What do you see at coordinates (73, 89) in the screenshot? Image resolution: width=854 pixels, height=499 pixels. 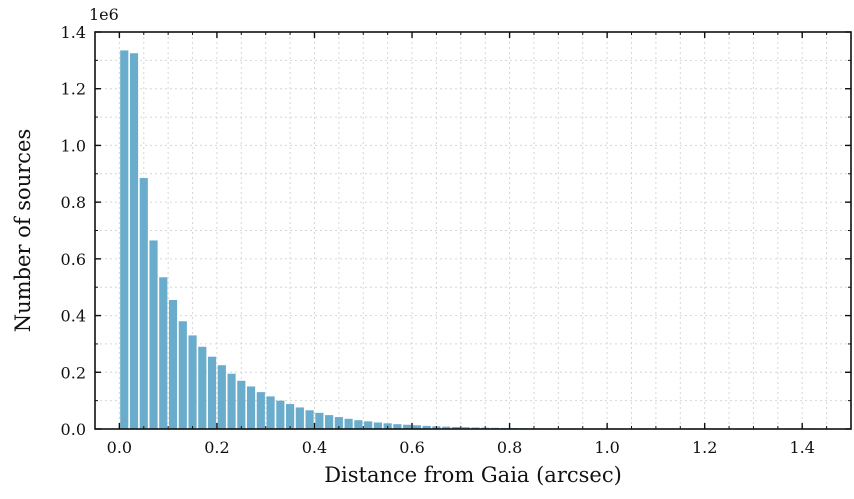 I see `y-tick-label: 1.2` at bounding box center [73, 89].